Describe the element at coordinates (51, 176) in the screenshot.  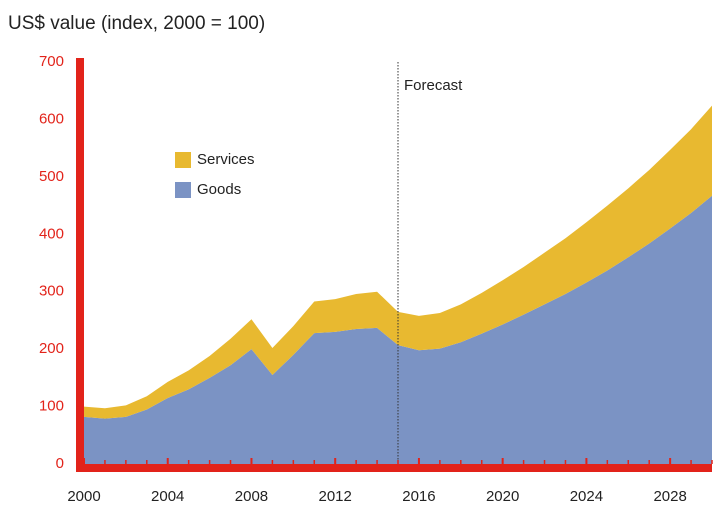
I see `y-tick-label: 500` at that location.